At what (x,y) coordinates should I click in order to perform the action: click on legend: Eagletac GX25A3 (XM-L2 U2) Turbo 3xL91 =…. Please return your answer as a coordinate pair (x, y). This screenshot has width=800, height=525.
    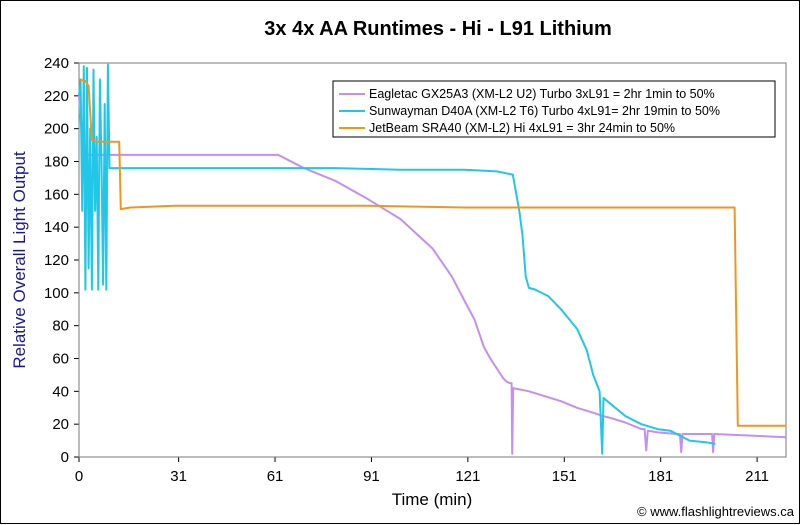
    Looking at the image, I should click on (554, 109).